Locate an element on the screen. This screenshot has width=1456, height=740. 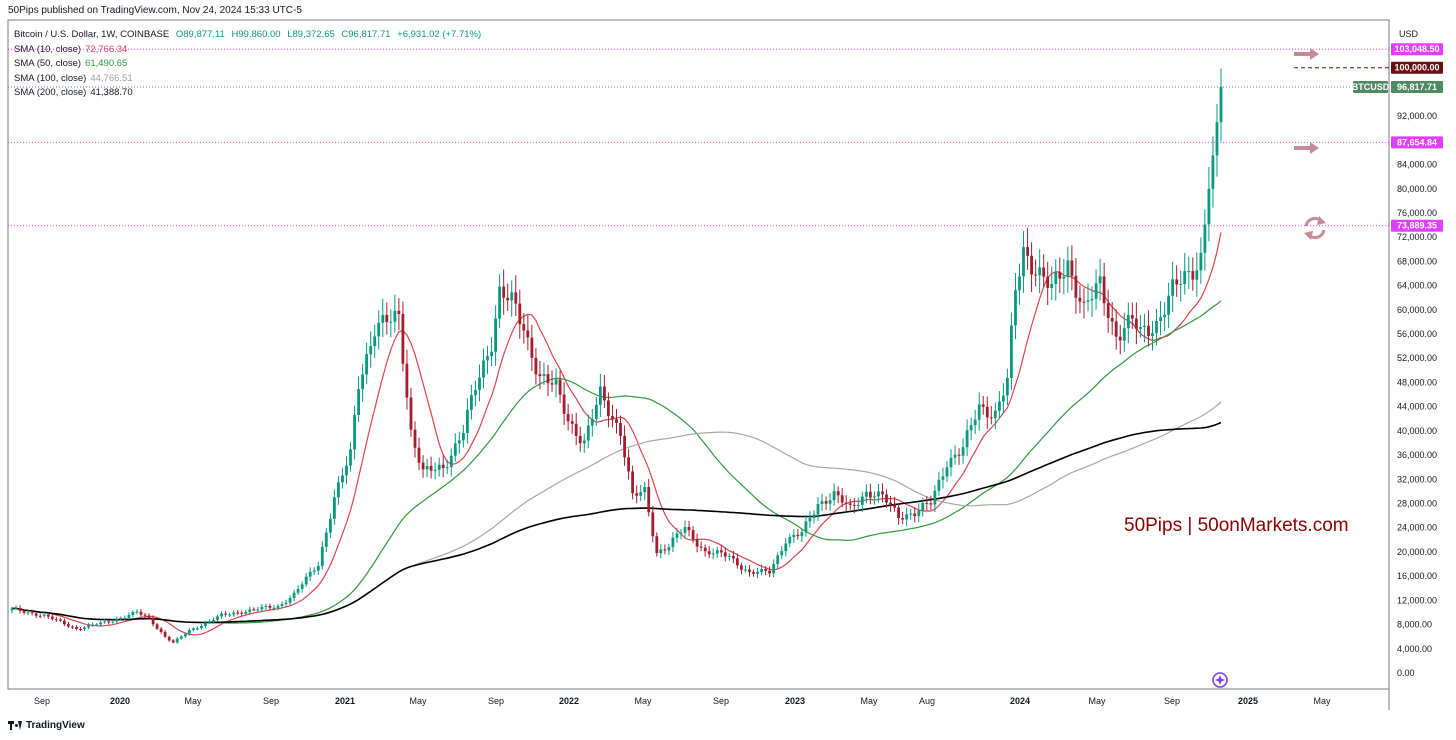
level-price-label-bg is located at coordinates (1417, 225).